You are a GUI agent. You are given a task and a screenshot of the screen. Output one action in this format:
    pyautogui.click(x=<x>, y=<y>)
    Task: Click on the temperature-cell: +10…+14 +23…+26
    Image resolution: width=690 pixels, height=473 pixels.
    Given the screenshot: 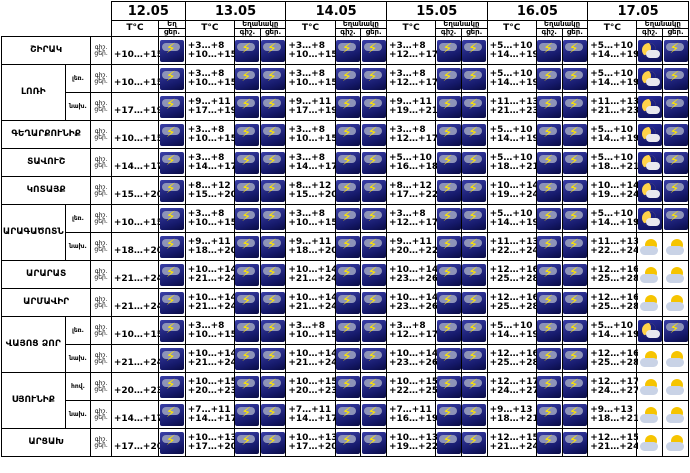 What is the action you would take?
    pyautogui.click(x=411, y=302)
    